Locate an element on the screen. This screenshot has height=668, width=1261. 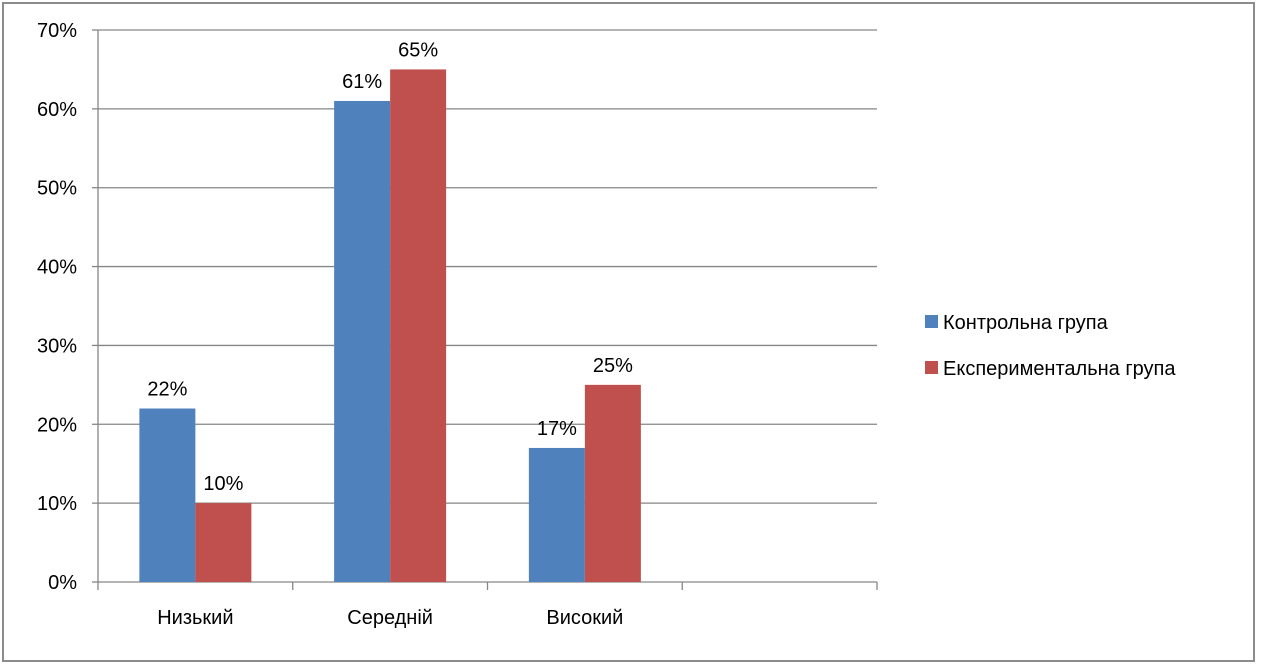
data-label: 10% is located at coordinates (223, 484).